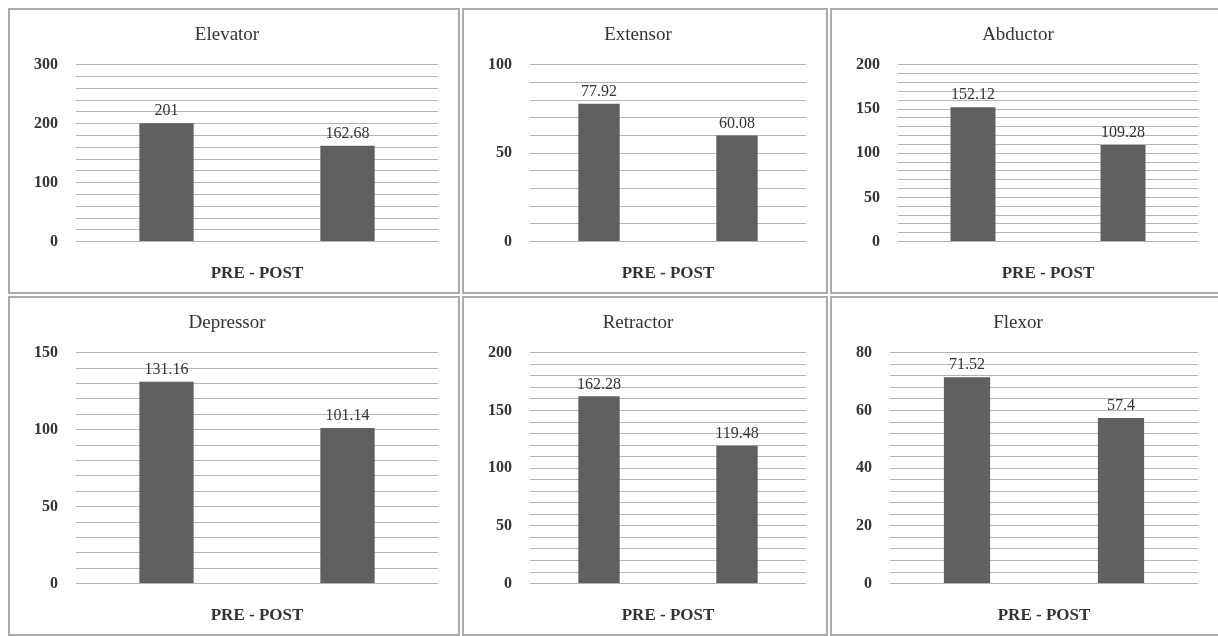  What do you see at coordinates (1018, 322) in the screenshot?
I see `chart-title: Flexor` at bounding box center [1018, 322].